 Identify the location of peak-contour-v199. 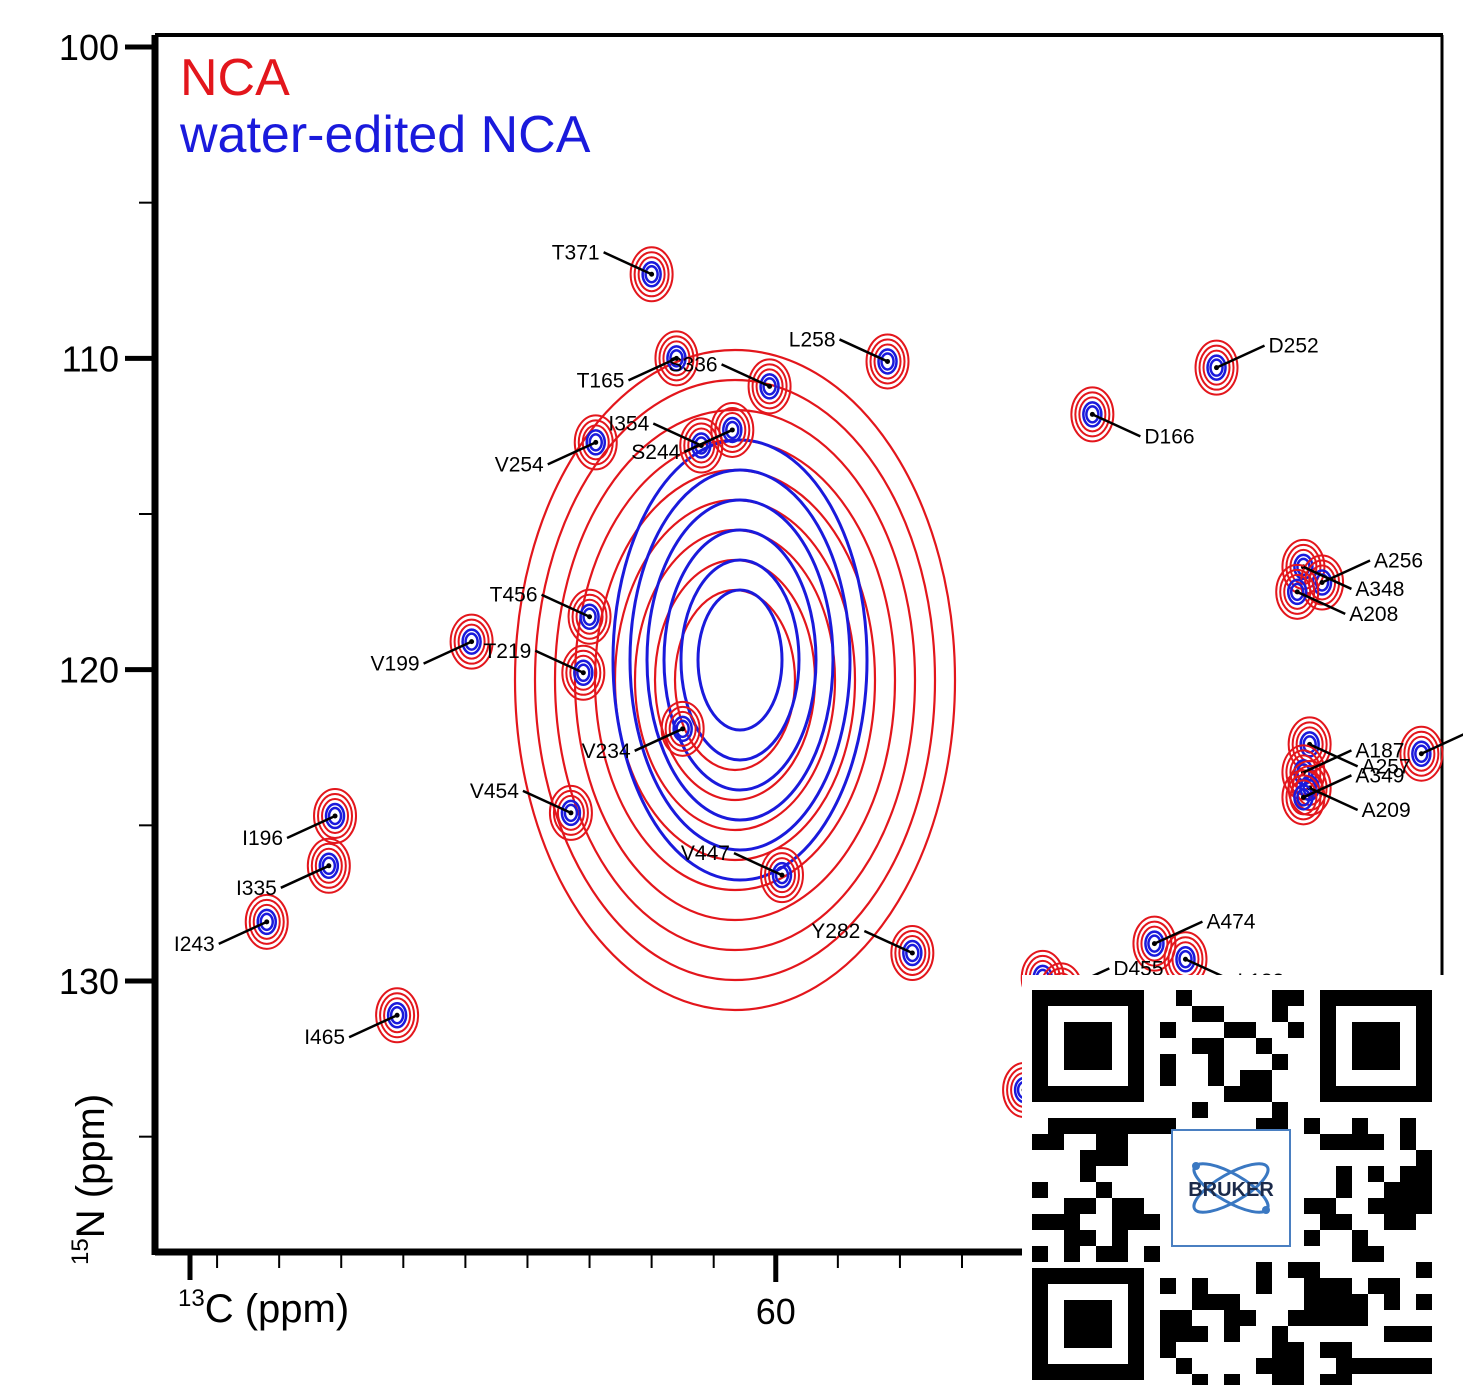
(471, 641).